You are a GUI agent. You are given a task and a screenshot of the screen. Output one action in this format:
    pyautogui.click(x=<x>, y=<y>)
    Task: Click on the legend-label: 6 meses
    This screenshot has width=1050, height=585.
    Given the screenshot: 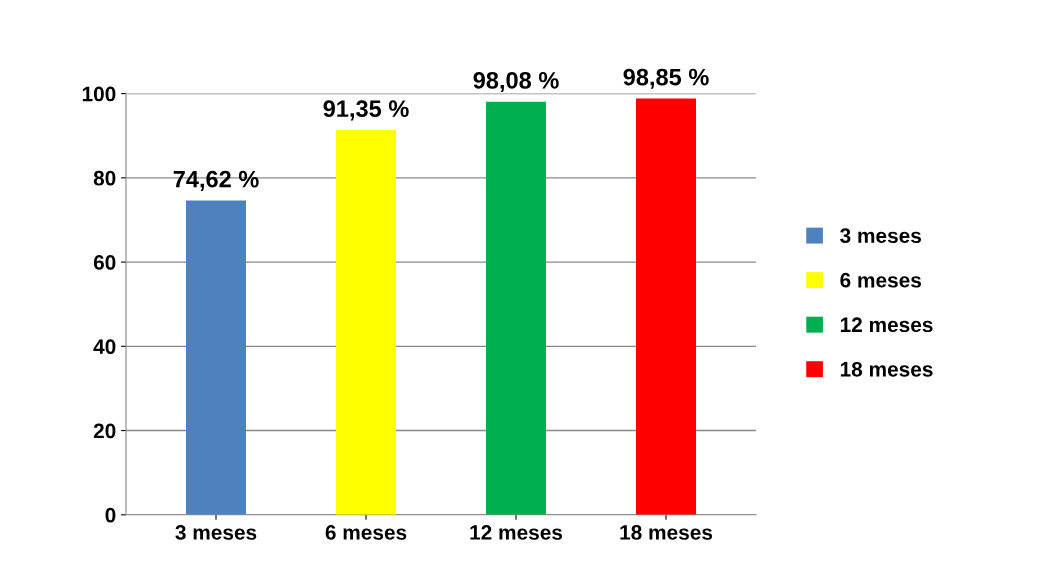 What is the action you would take?
    pyautogui.click(x=880, y=280)
    